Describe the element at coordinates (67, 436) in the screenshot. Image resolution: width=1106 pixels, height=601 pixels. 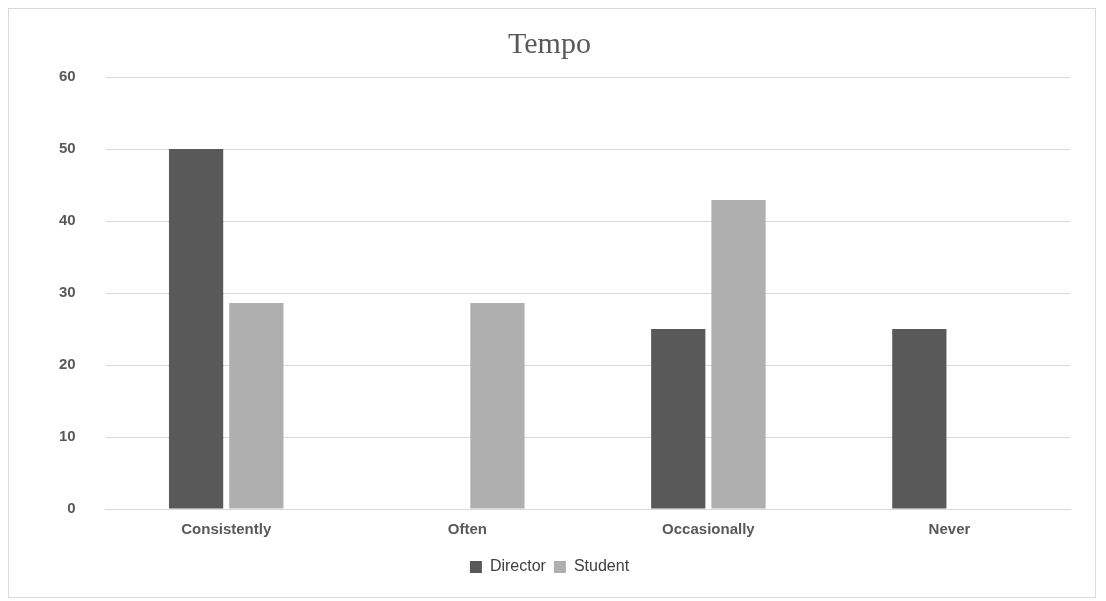
I see `y-tick-label: 10` at that location.